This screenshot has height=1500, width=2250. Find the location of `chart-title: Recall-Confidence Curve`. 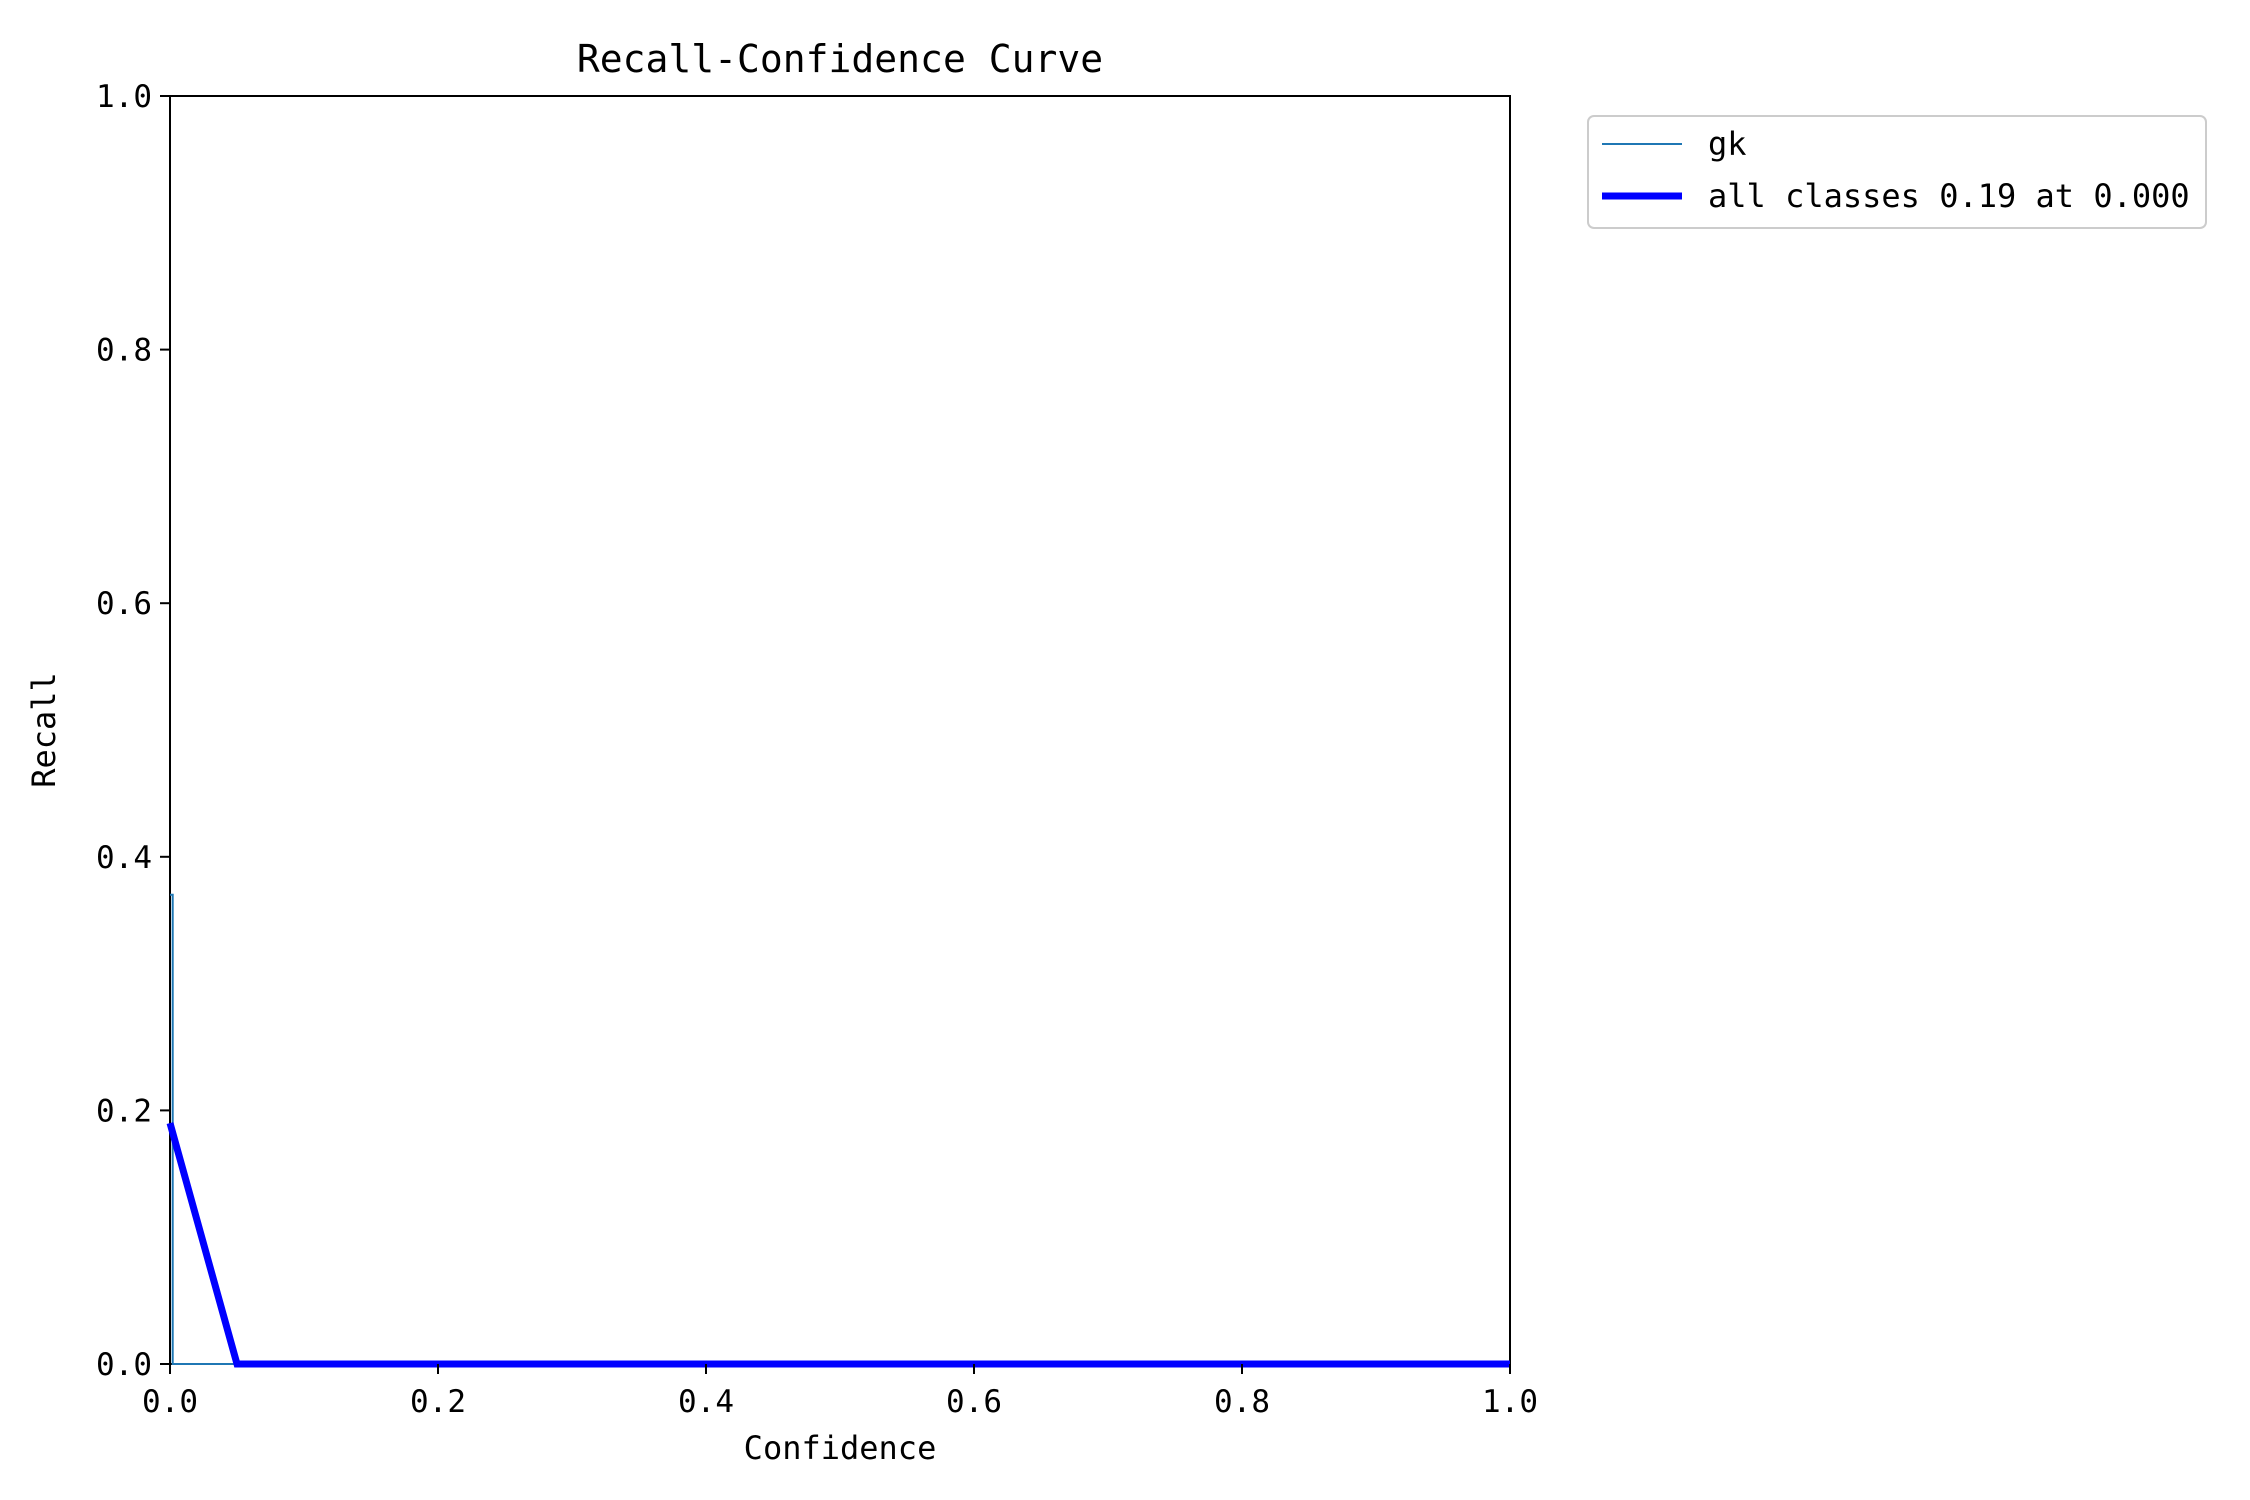

chart-title: Recall-Confidence Curve is located at coordinates (840, 59).